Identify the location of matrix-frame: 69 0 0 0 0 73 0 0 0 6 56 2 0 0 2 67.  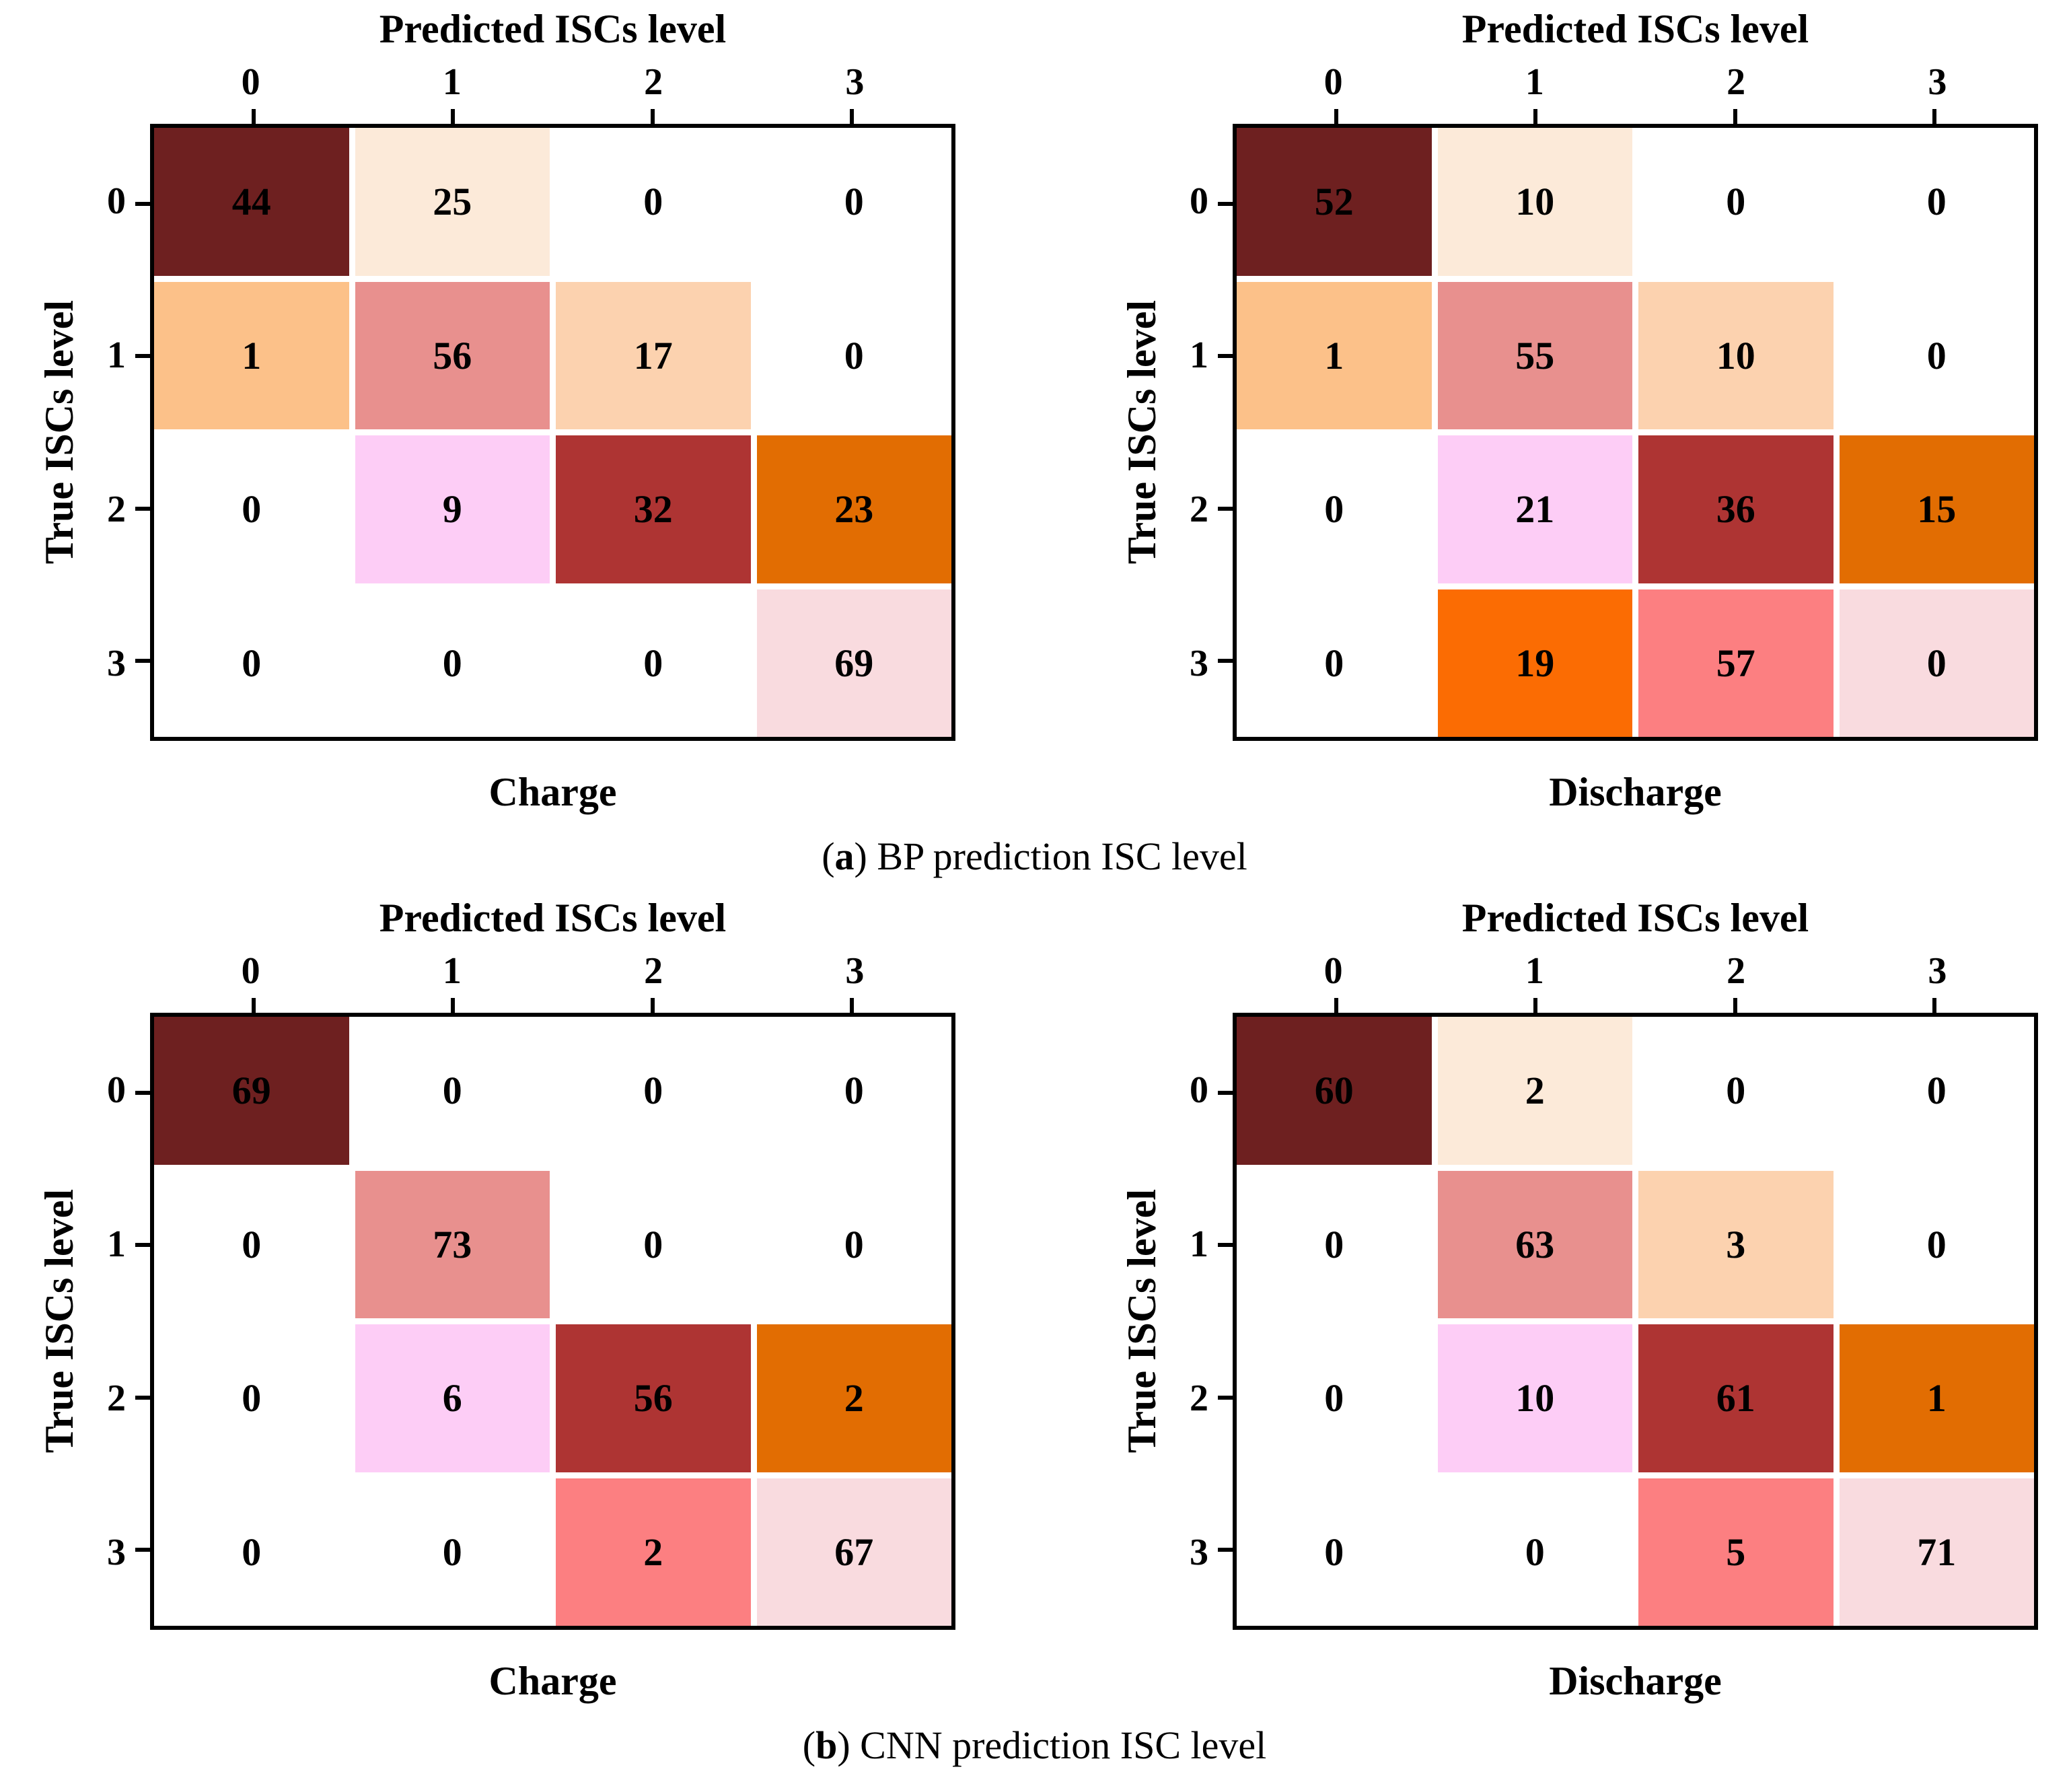
(552, 1321).